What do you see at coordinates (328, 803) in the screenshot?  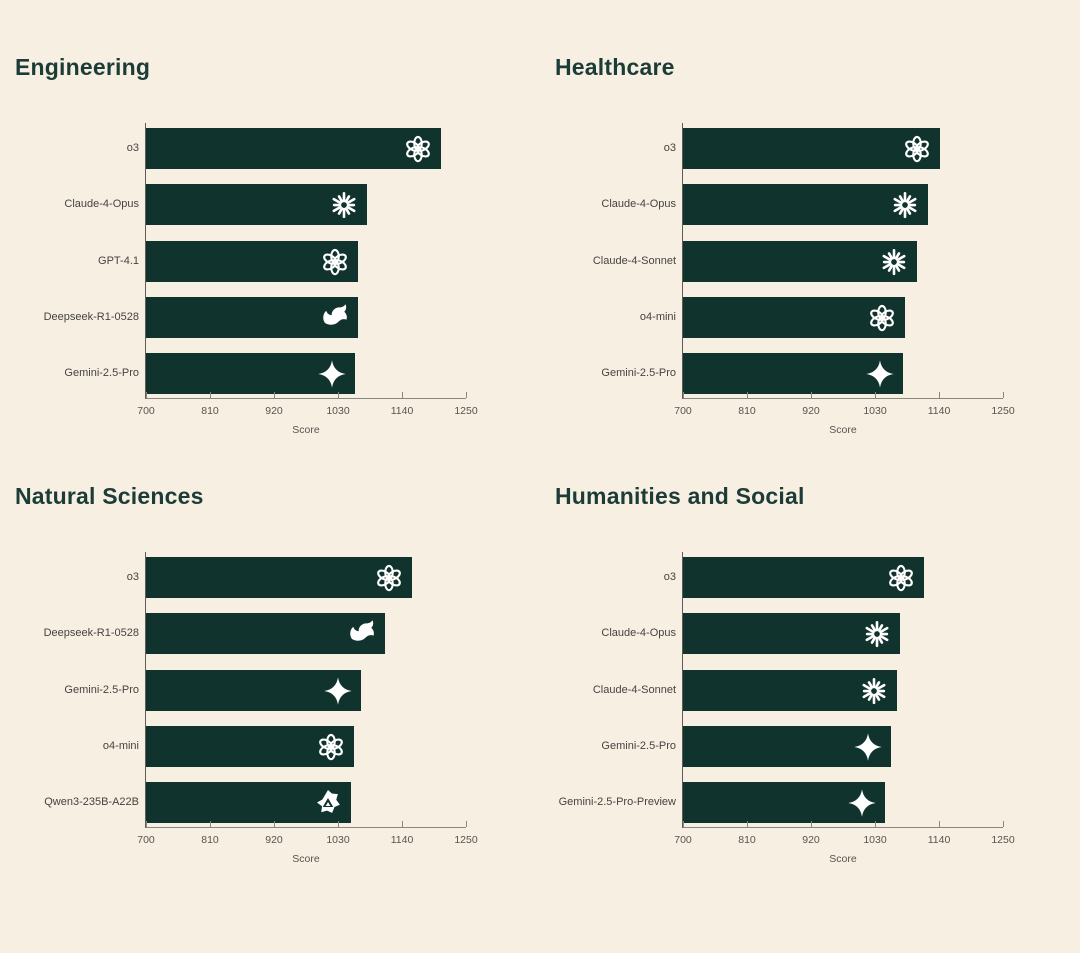 I see `qwen-icon` at bounding box center [328, 803].